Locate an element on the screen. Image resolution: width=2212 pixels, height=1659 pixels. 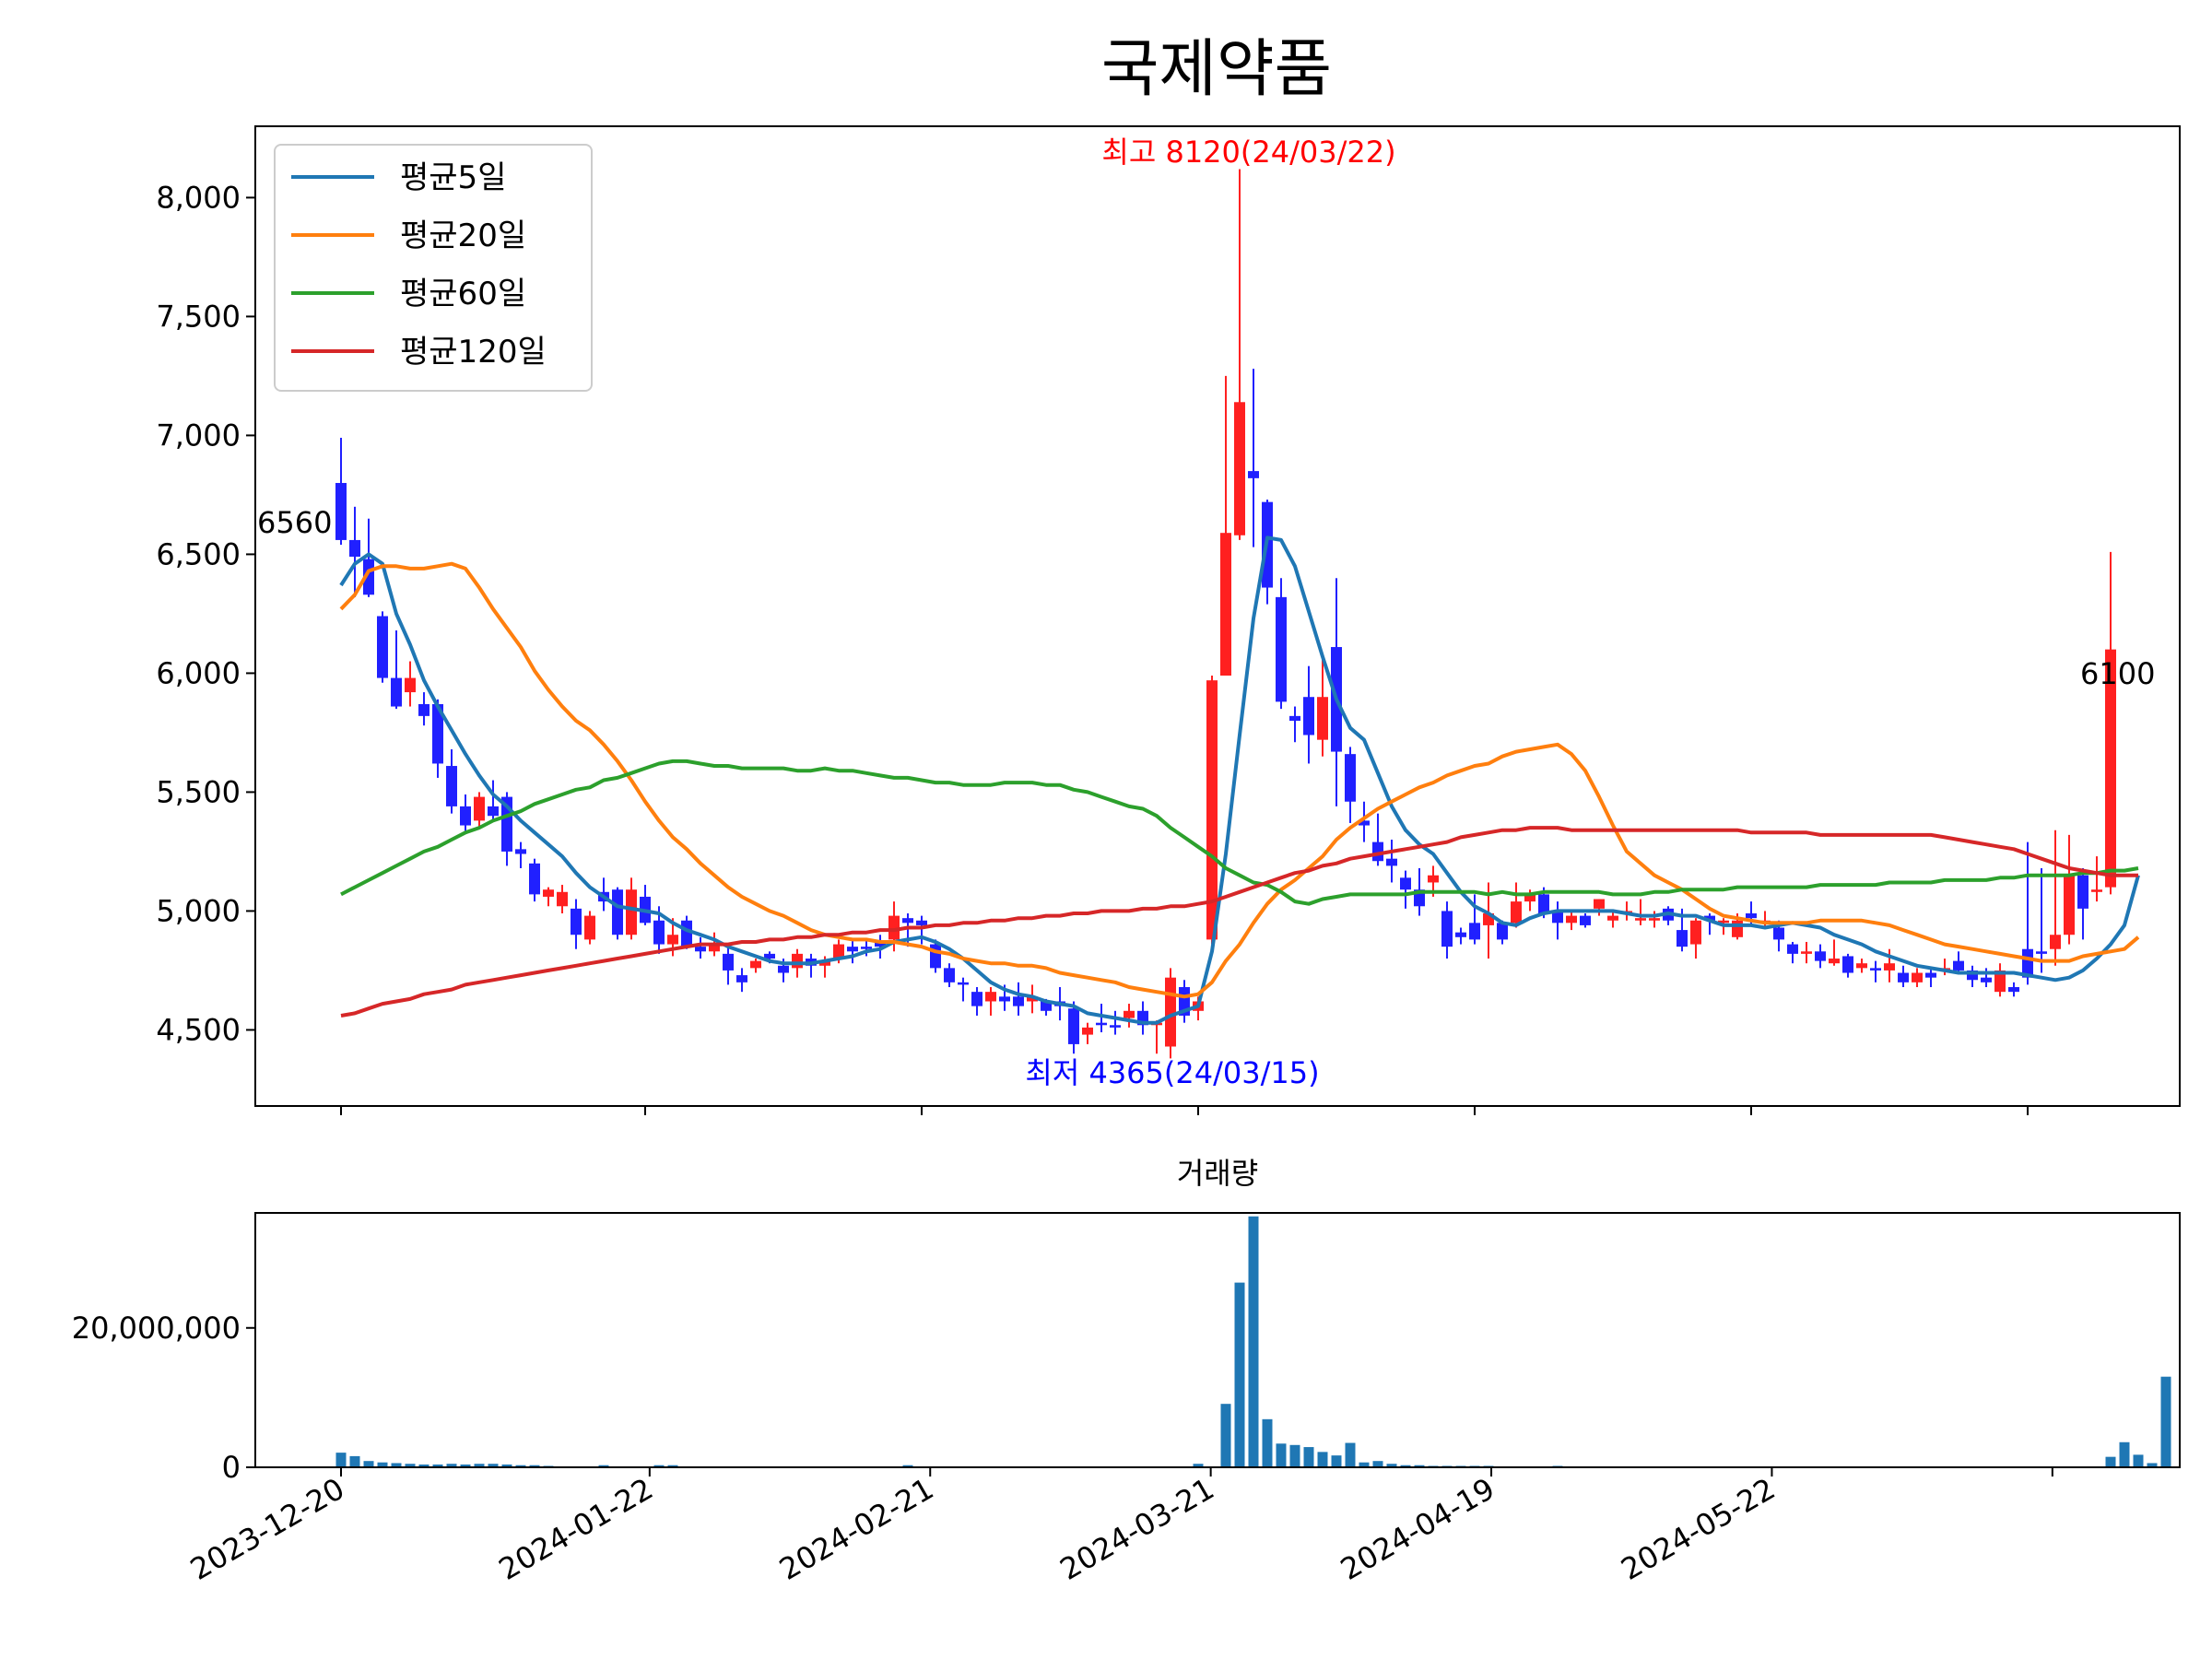
legend-label-ma120: 평균120일 is located at coordinates (473, 352).